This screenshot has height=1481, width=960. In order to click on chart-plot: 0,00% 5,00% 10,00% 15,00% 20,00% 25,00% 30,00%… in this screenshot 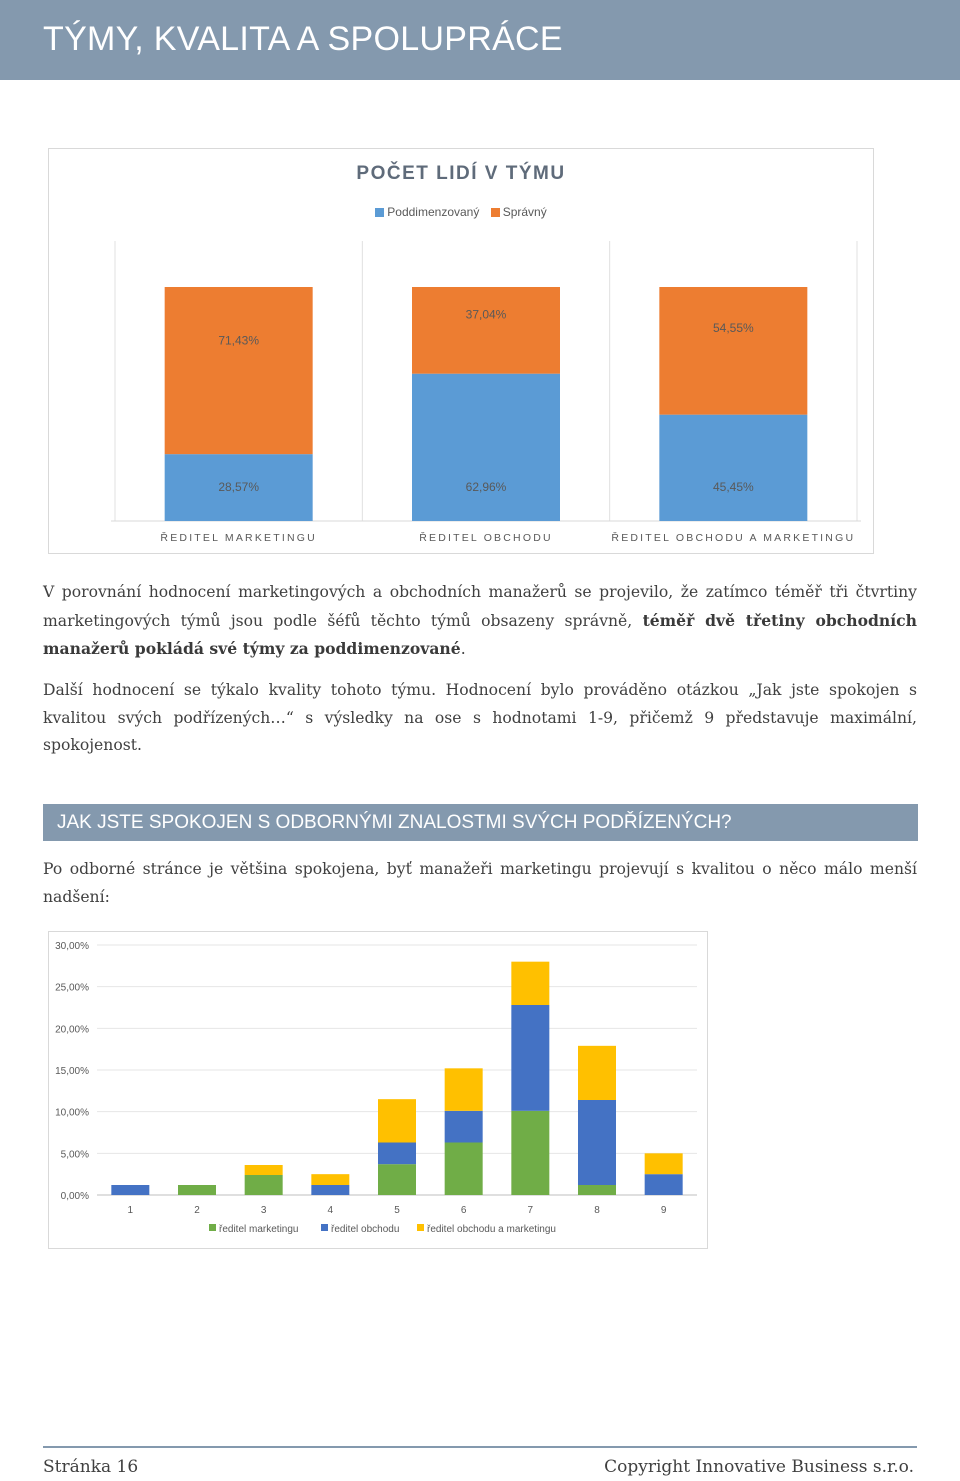, I will do `click(376, 1088)`.